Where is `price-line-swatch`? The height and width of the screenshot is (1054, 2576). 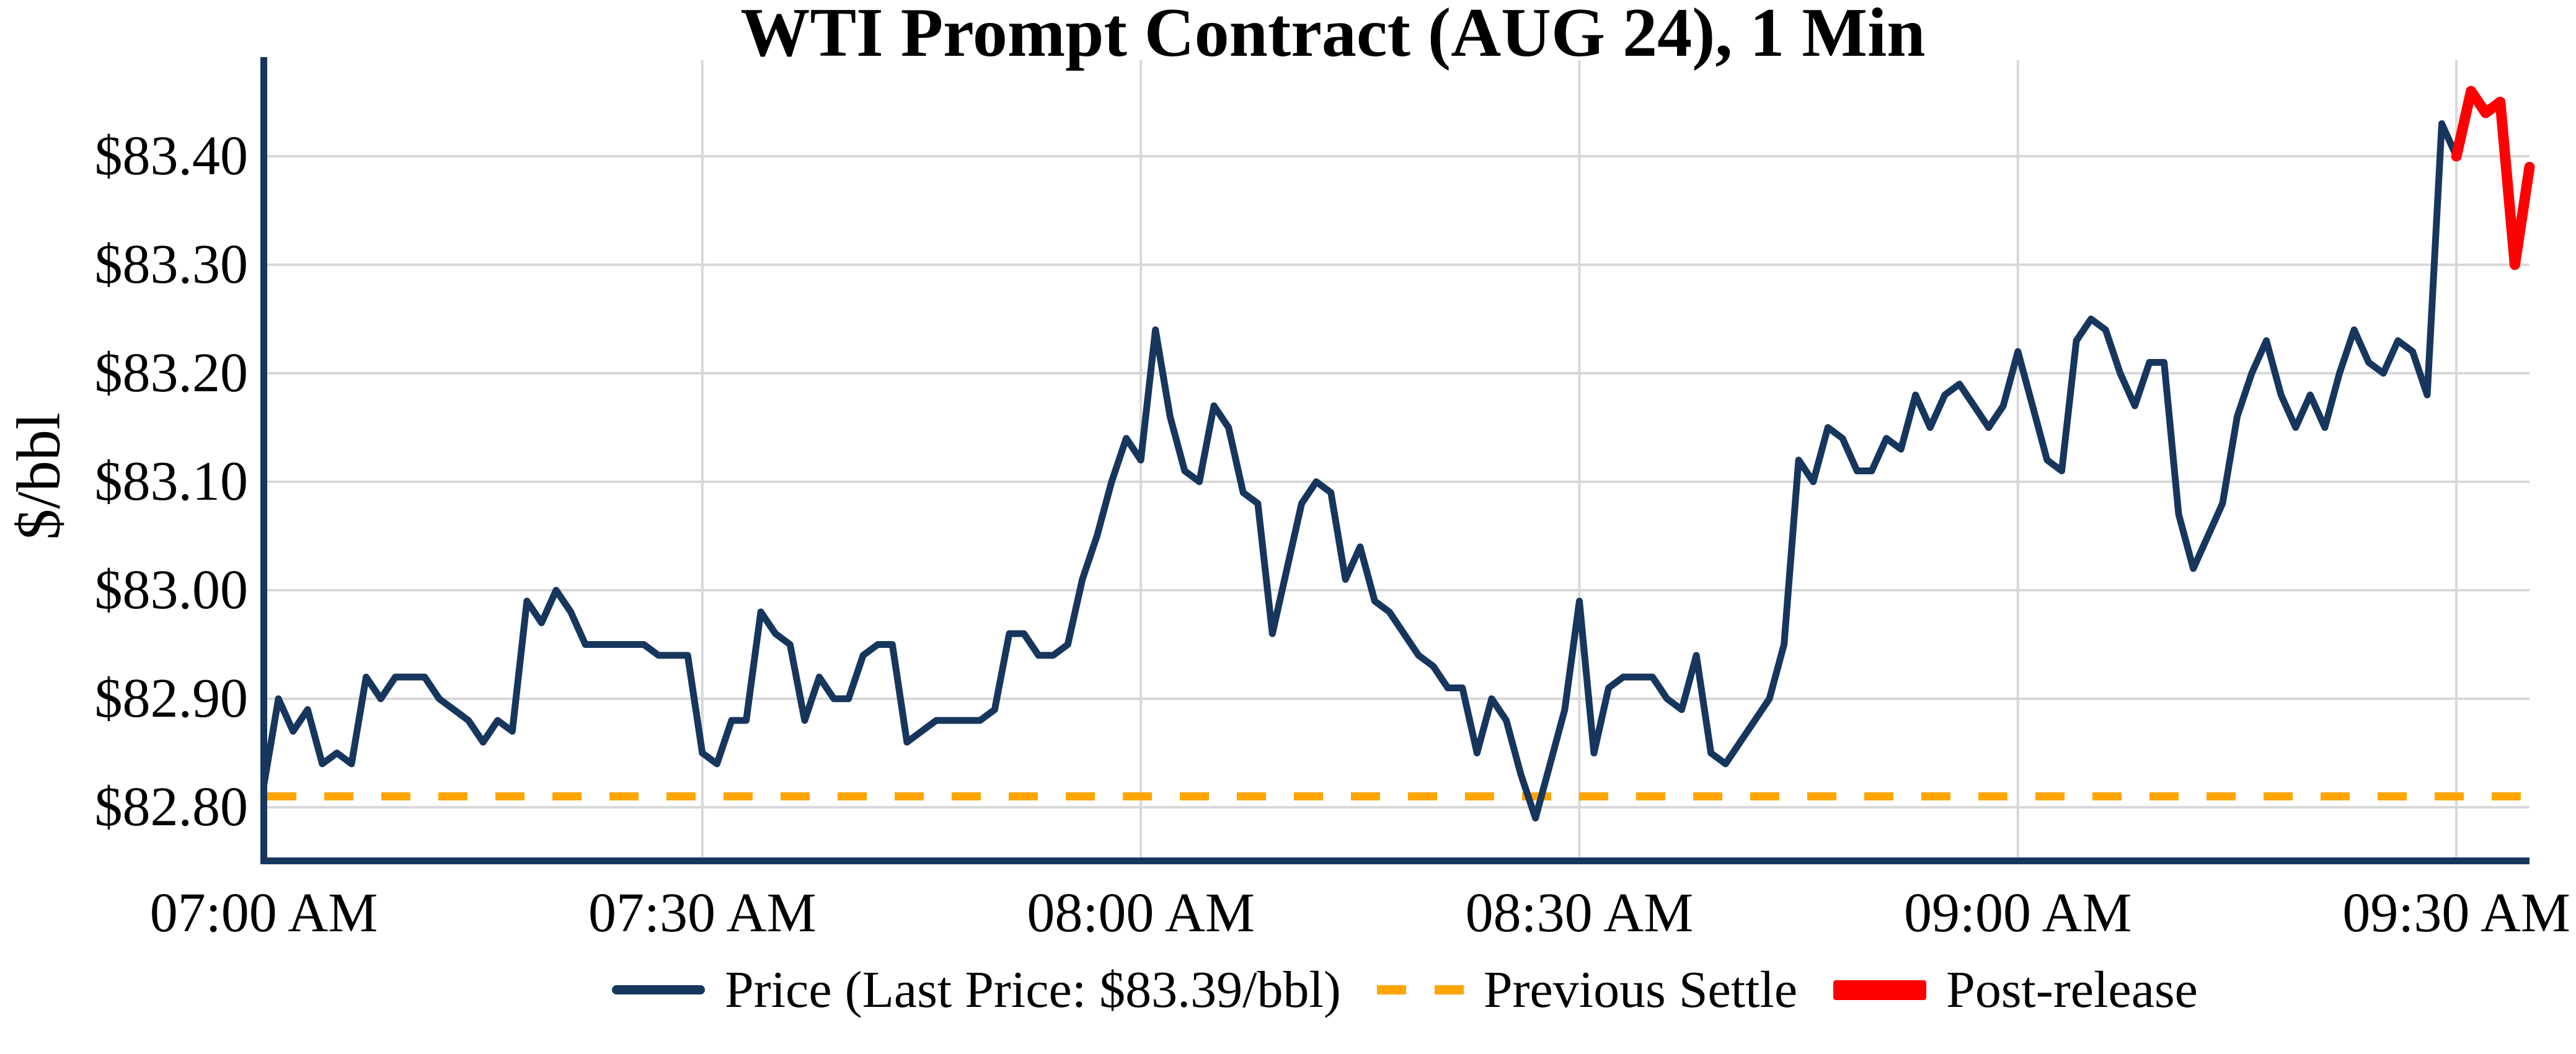
price-line-swatch is located at coordinates (659, 989).